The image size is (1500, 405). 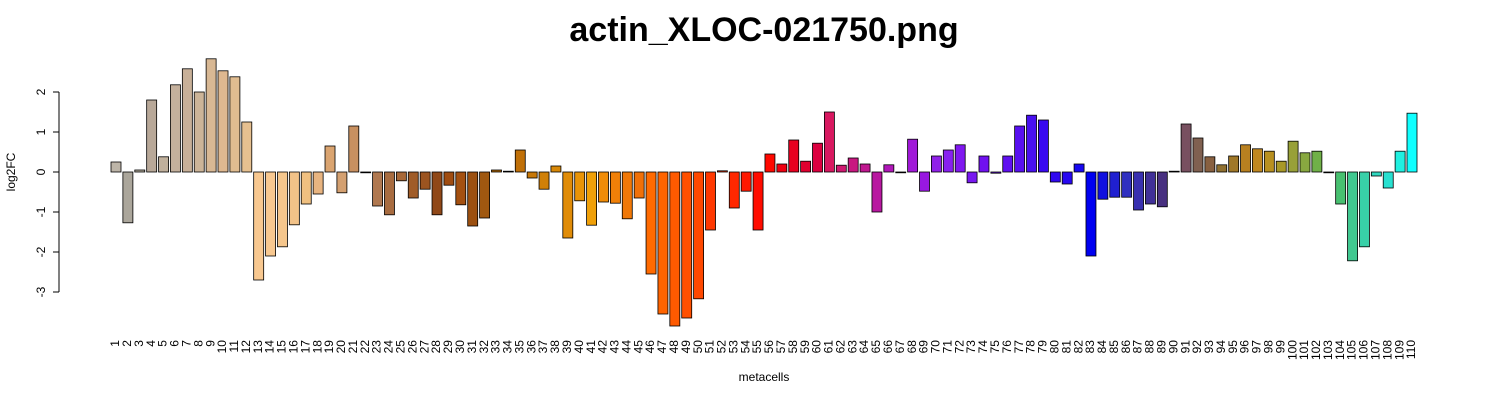 I want to click on x-tick-label: 52, so click(x=722, y=347).